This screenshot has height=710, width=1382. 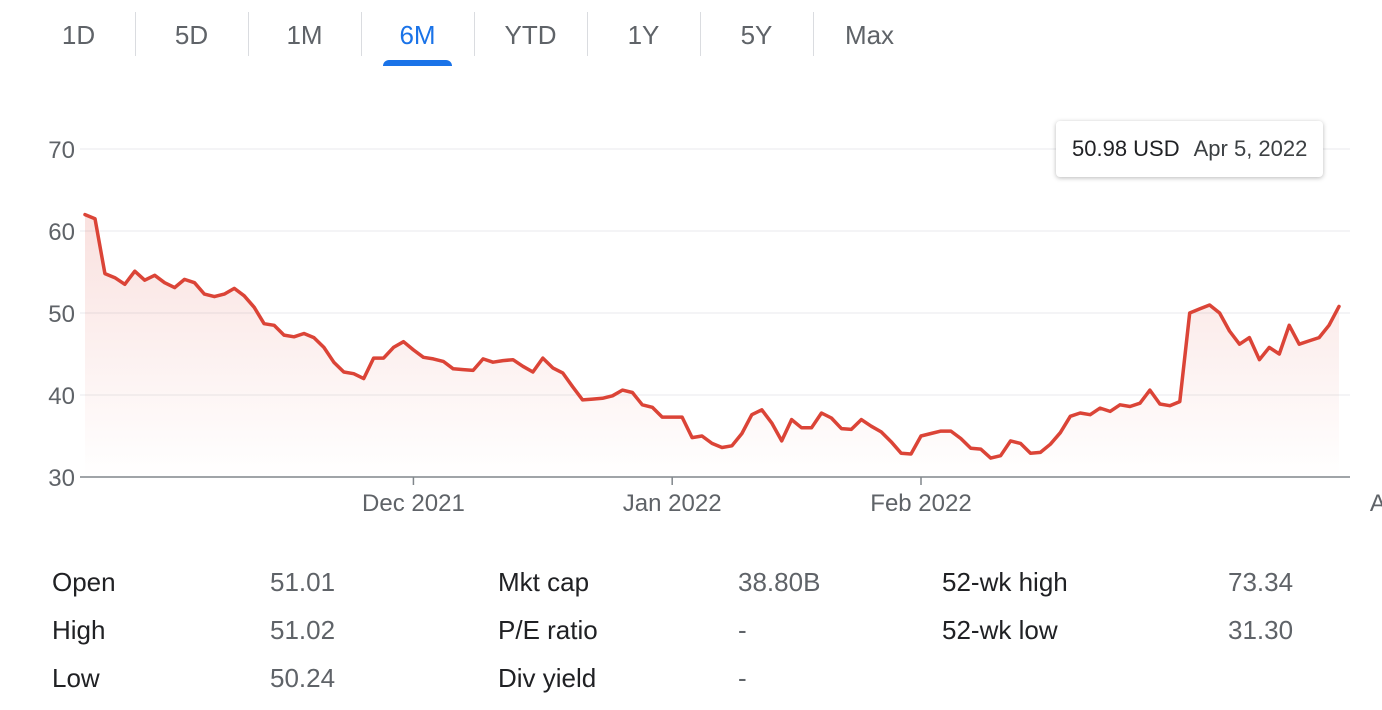 I want to click on tab-5y-label: 5Y, so click(x=756, y=35).